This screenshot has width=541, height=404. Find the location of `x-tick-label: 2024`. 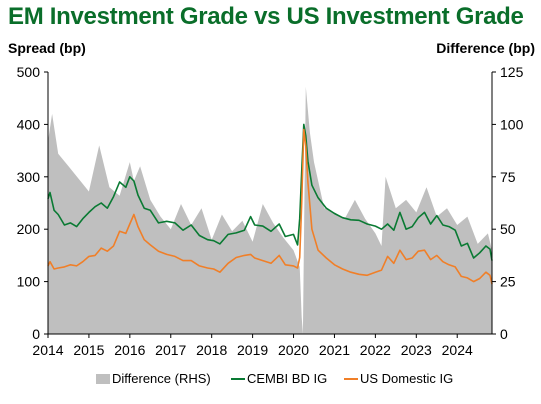

x-tick-label: 2024 is located at coordinates (457, 350).